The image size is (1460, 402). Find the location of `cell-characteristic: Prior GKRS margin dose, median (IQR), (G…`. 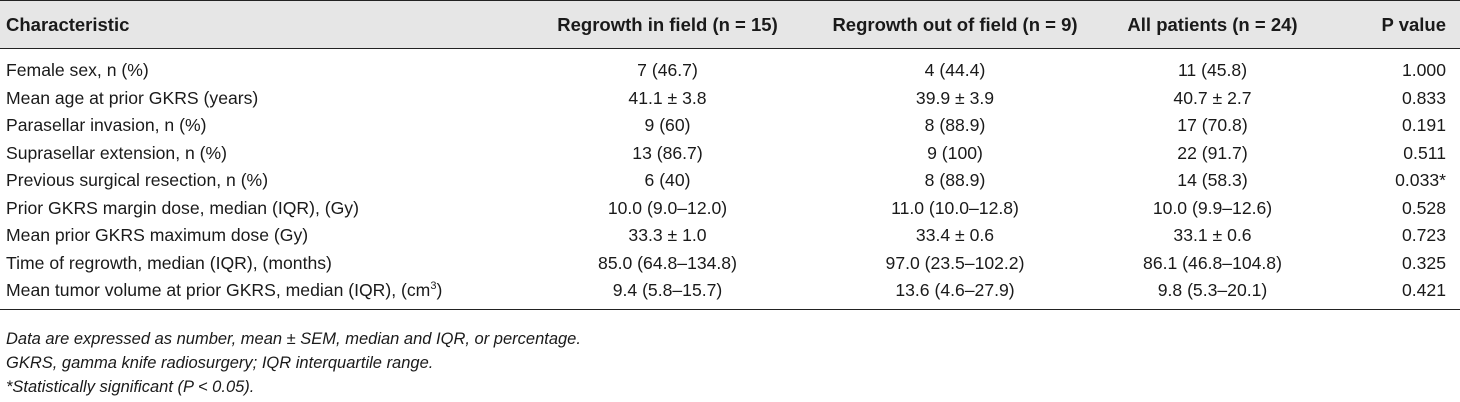

cell-characteristic: Prior GKRS margin dose, median (IQR), (G… is located at coordinates (182, 207).